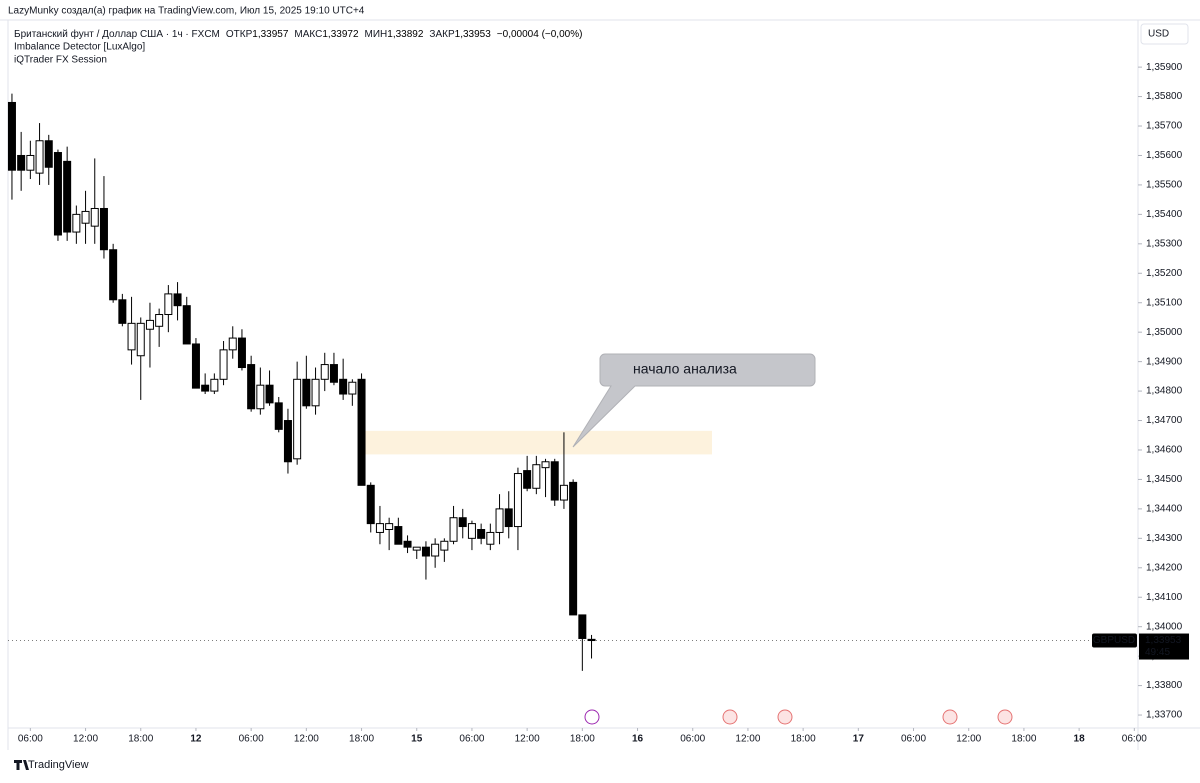  What do you see at coordinates (1164, 361) in the screenshot?
I see `y-tick-label: 1,34900` at bounding box center [1164, 361].